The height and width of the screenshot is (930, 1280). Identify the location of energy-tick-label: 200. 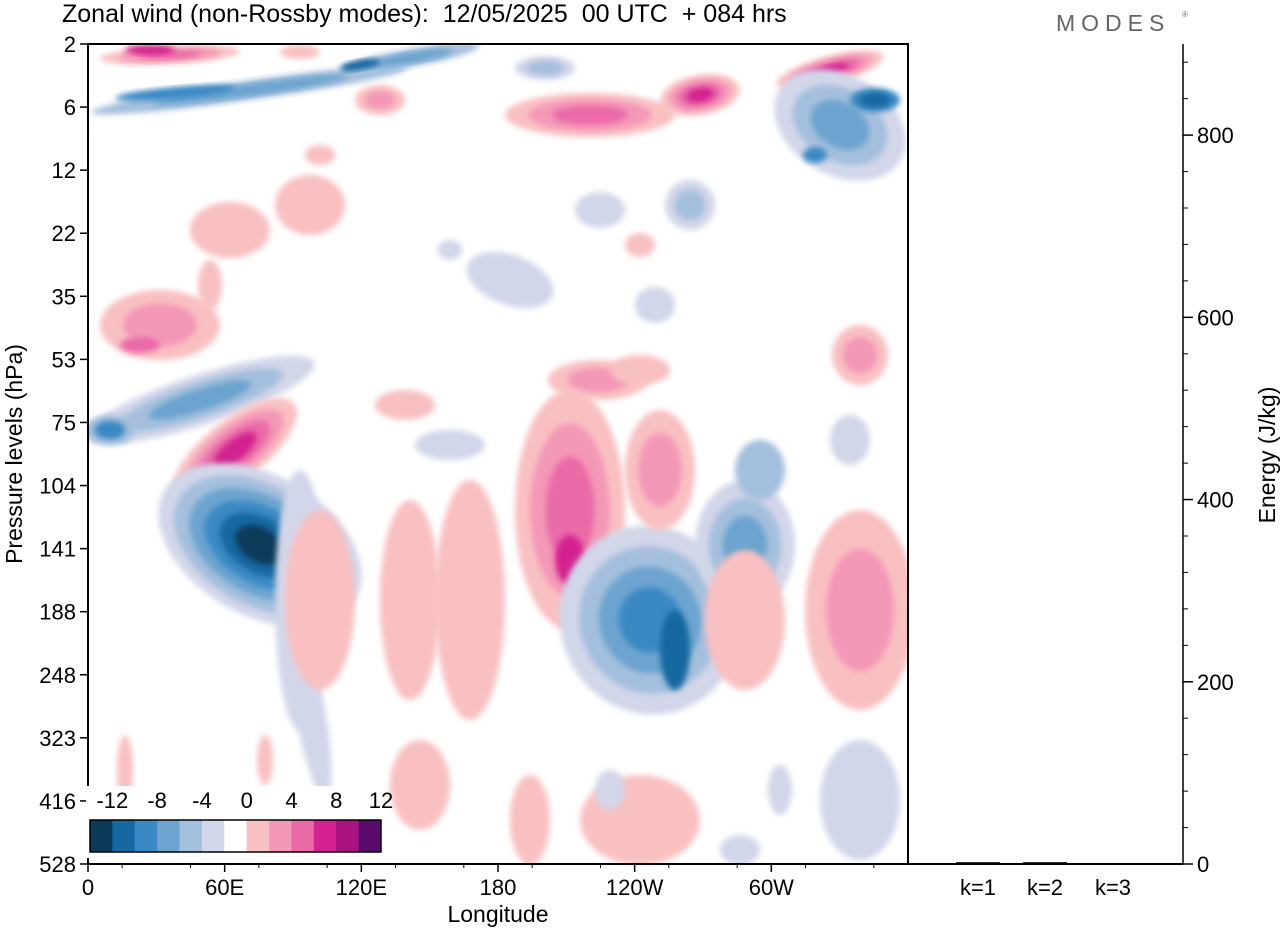
(1215, 682).